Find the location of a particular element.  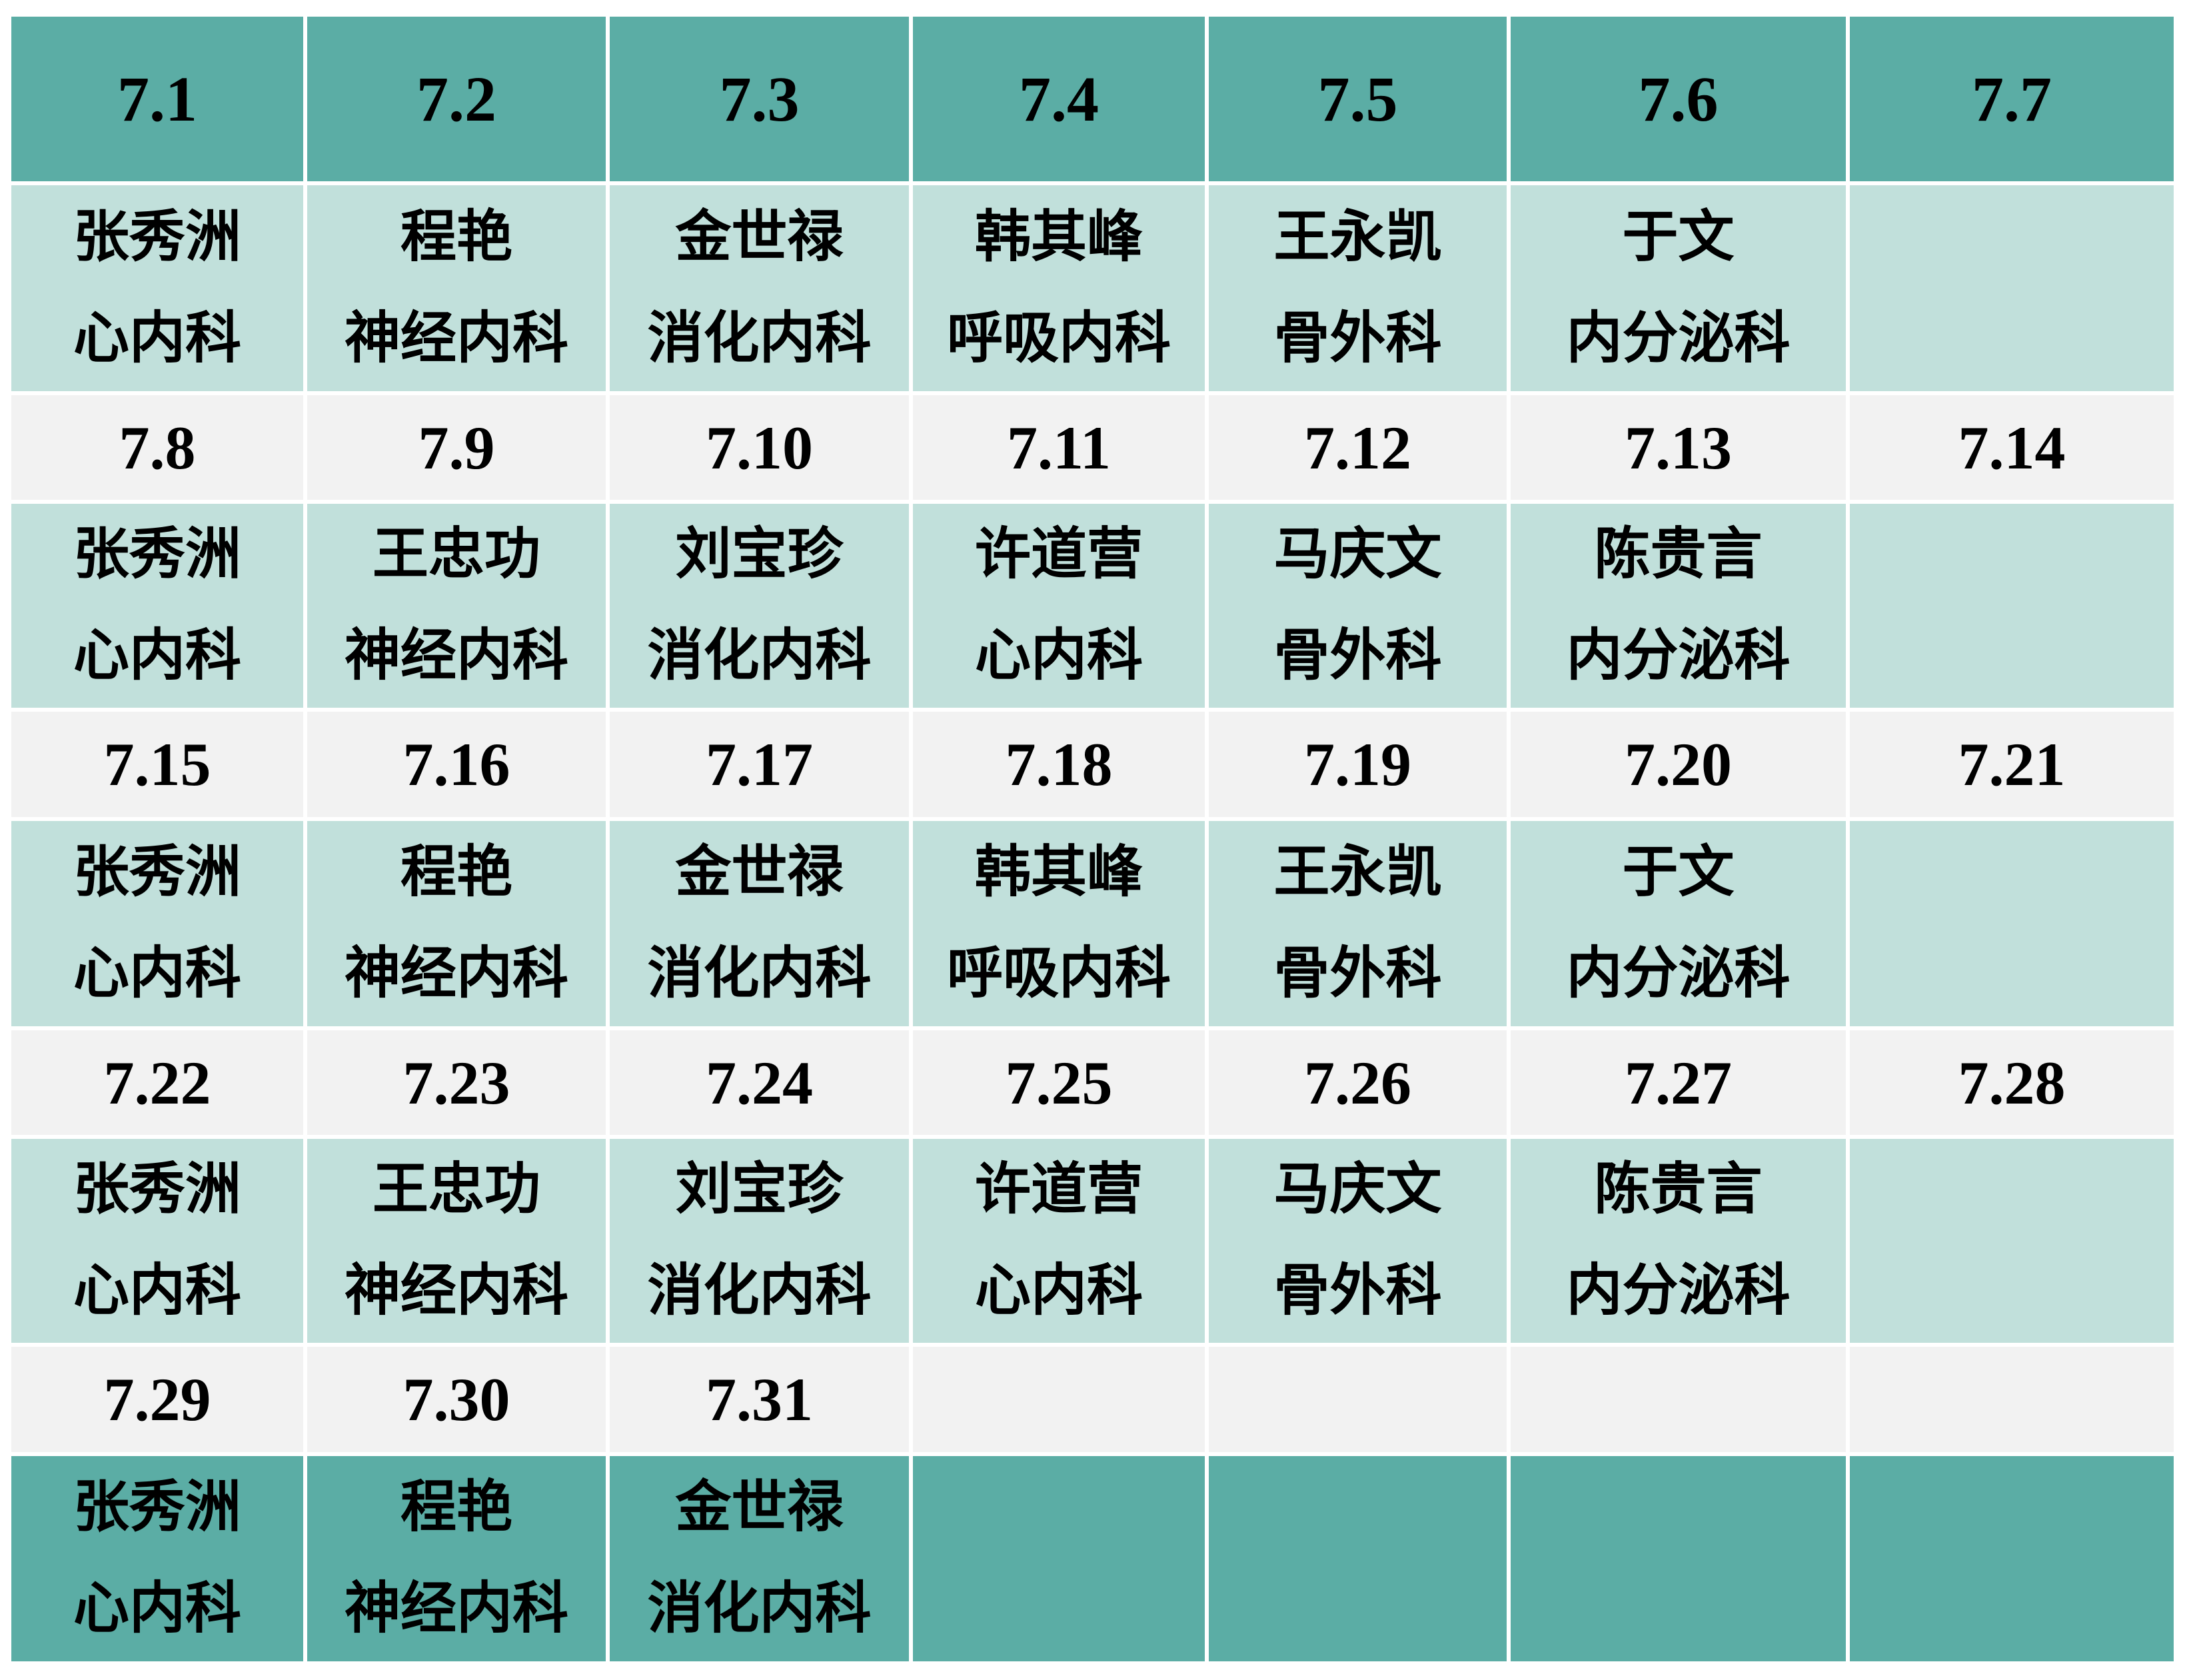

date-cell: 7.6 is located at coordinates (1678, 99).